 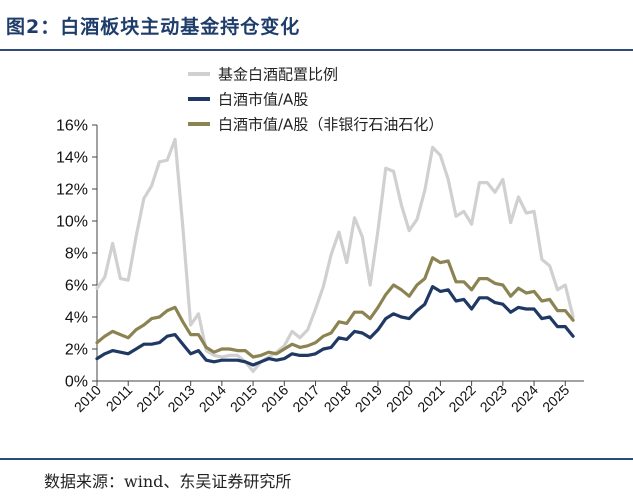 What do you see at coordinates (555, 398) in the screenshot?
I see `x-tick-label: 2025` at bounding box center [555, 398].